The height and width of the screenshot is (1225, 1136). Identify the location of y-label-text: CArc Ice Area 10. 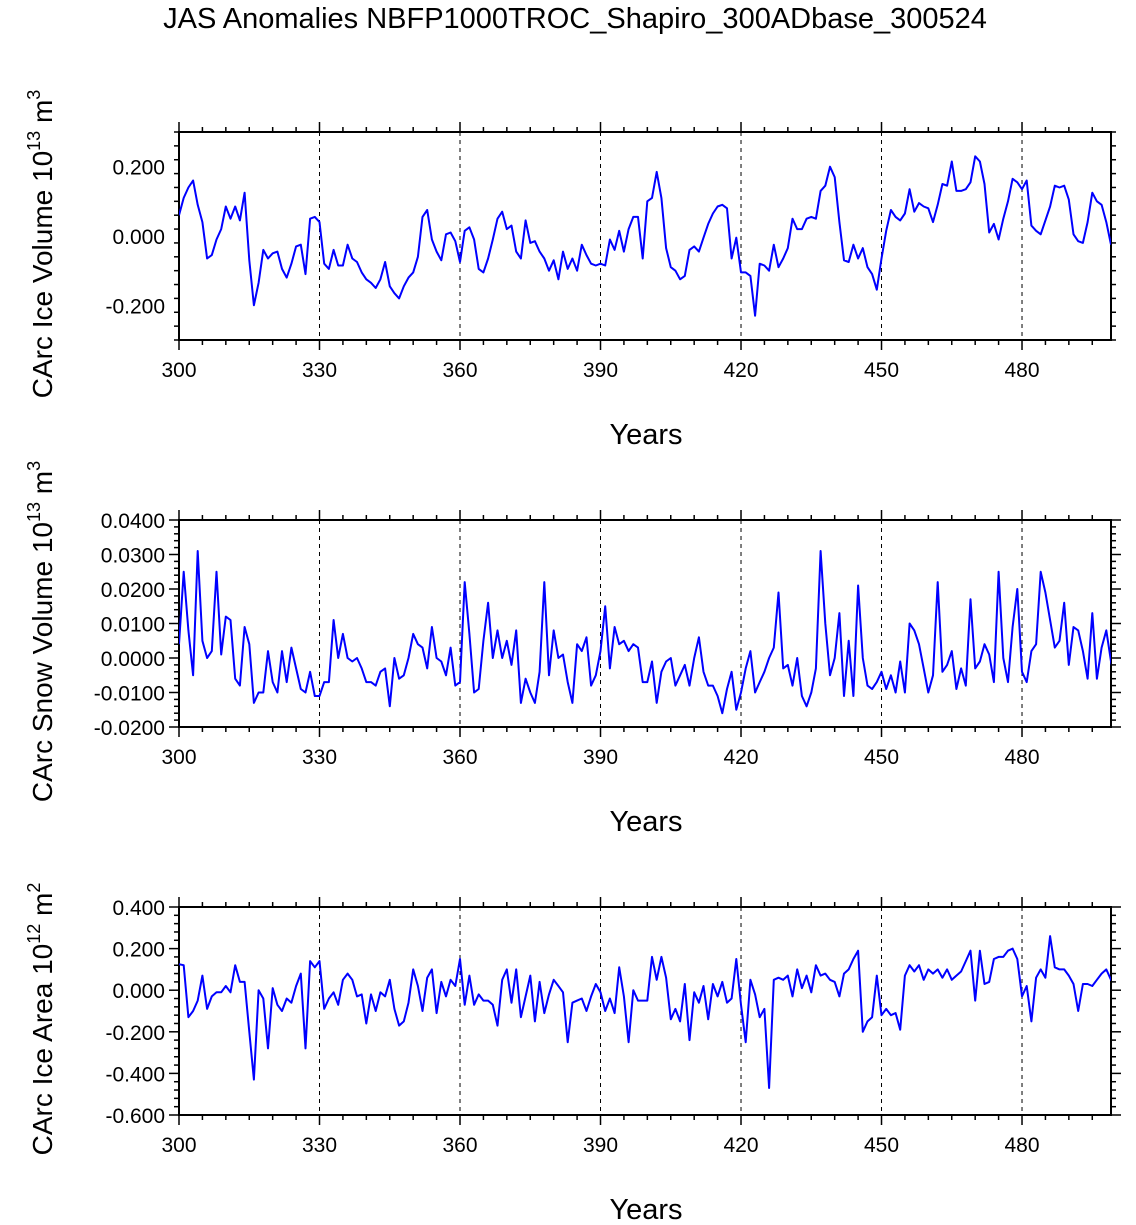
(42, 1050).